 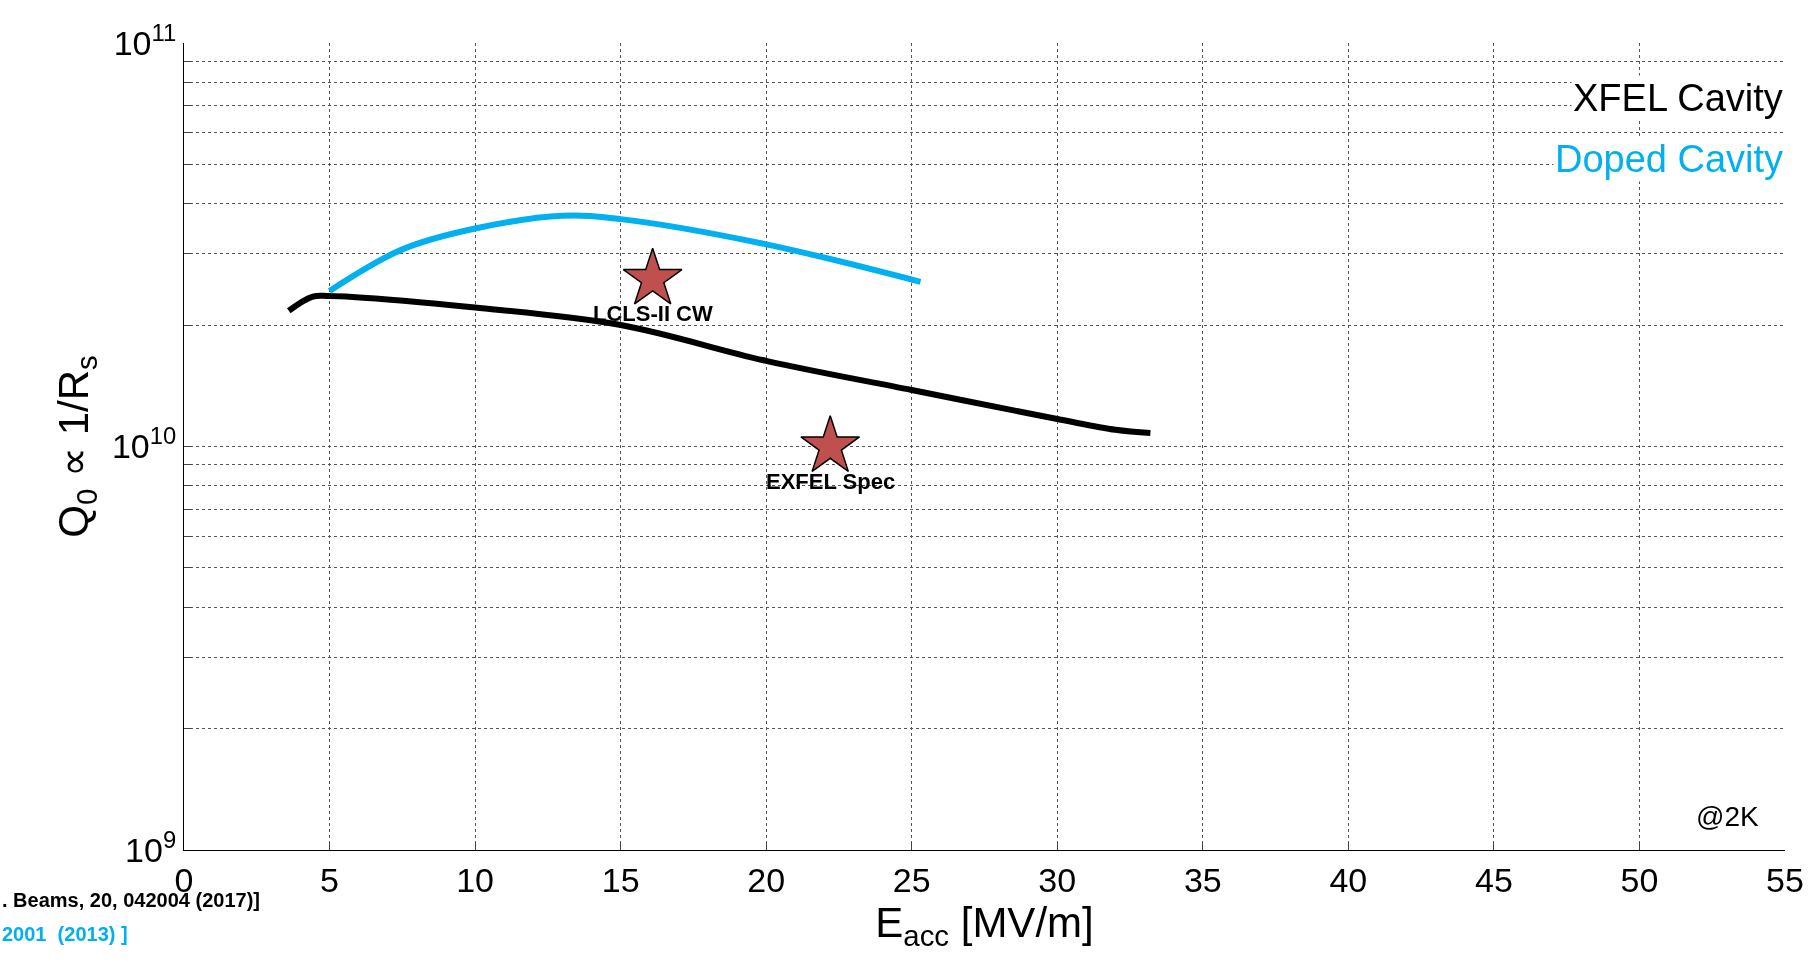 What do you see at coordinates (1202, 879) in the screenshot?
I see `x-tick-label: 35` at bounding box center [1202, 879].